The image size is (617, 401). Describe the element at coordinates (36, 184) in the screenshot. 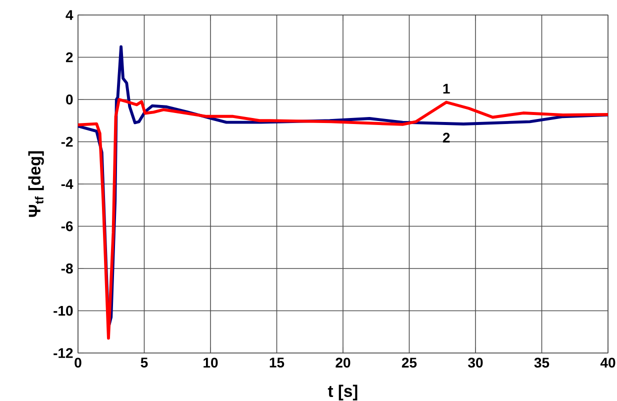

I see `y-axis-title: Ψ$_{tf}$ [deg]` at that location.